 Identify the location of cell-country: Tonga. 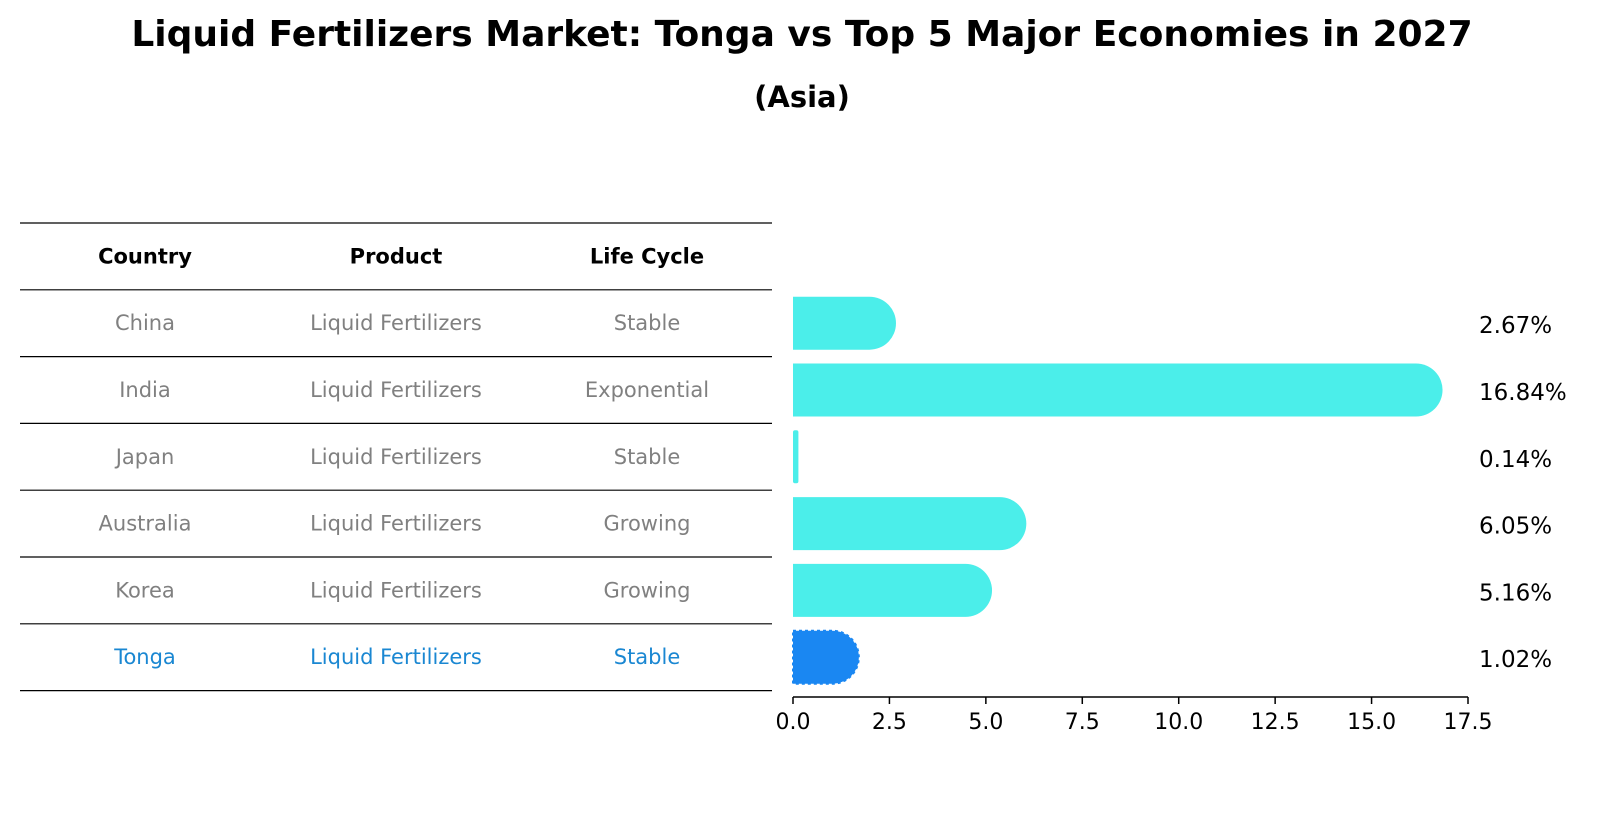
(144, 657).